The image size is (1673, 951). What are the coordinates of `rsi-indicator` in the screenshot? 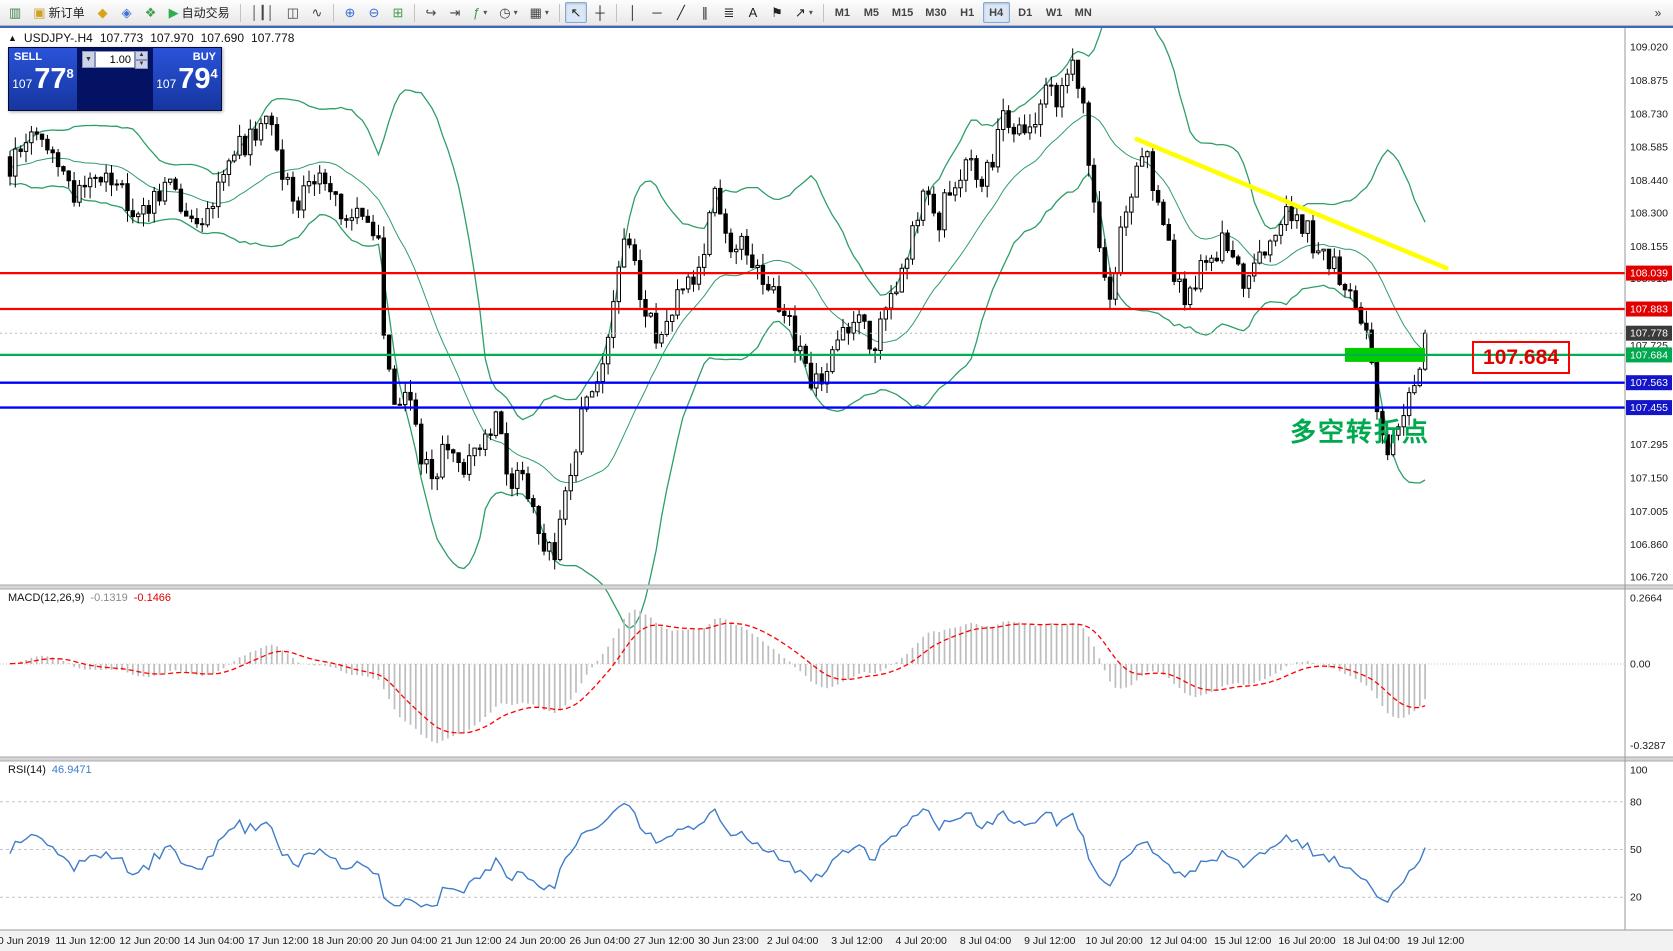 It's located at (812, 854).